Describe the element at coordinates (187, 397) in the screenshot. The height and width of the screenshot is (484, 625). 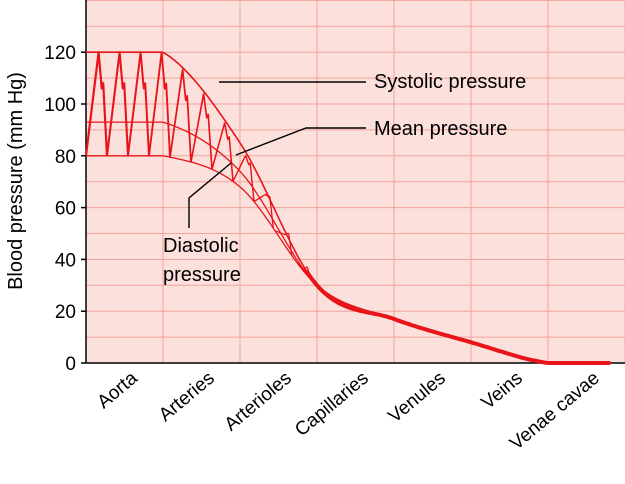
I see `x-tick-label: Arteries` at that location.